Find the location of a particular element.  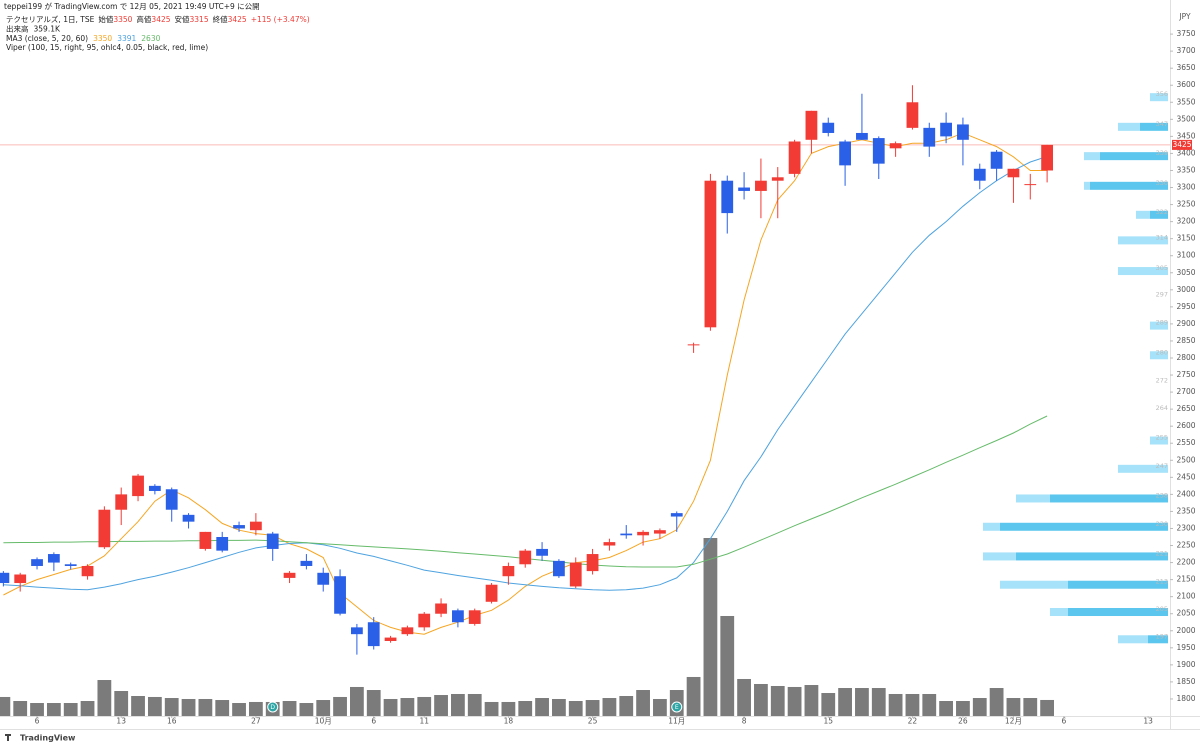

y-tick-label: 2350 is located at coordinates (1185, 510).